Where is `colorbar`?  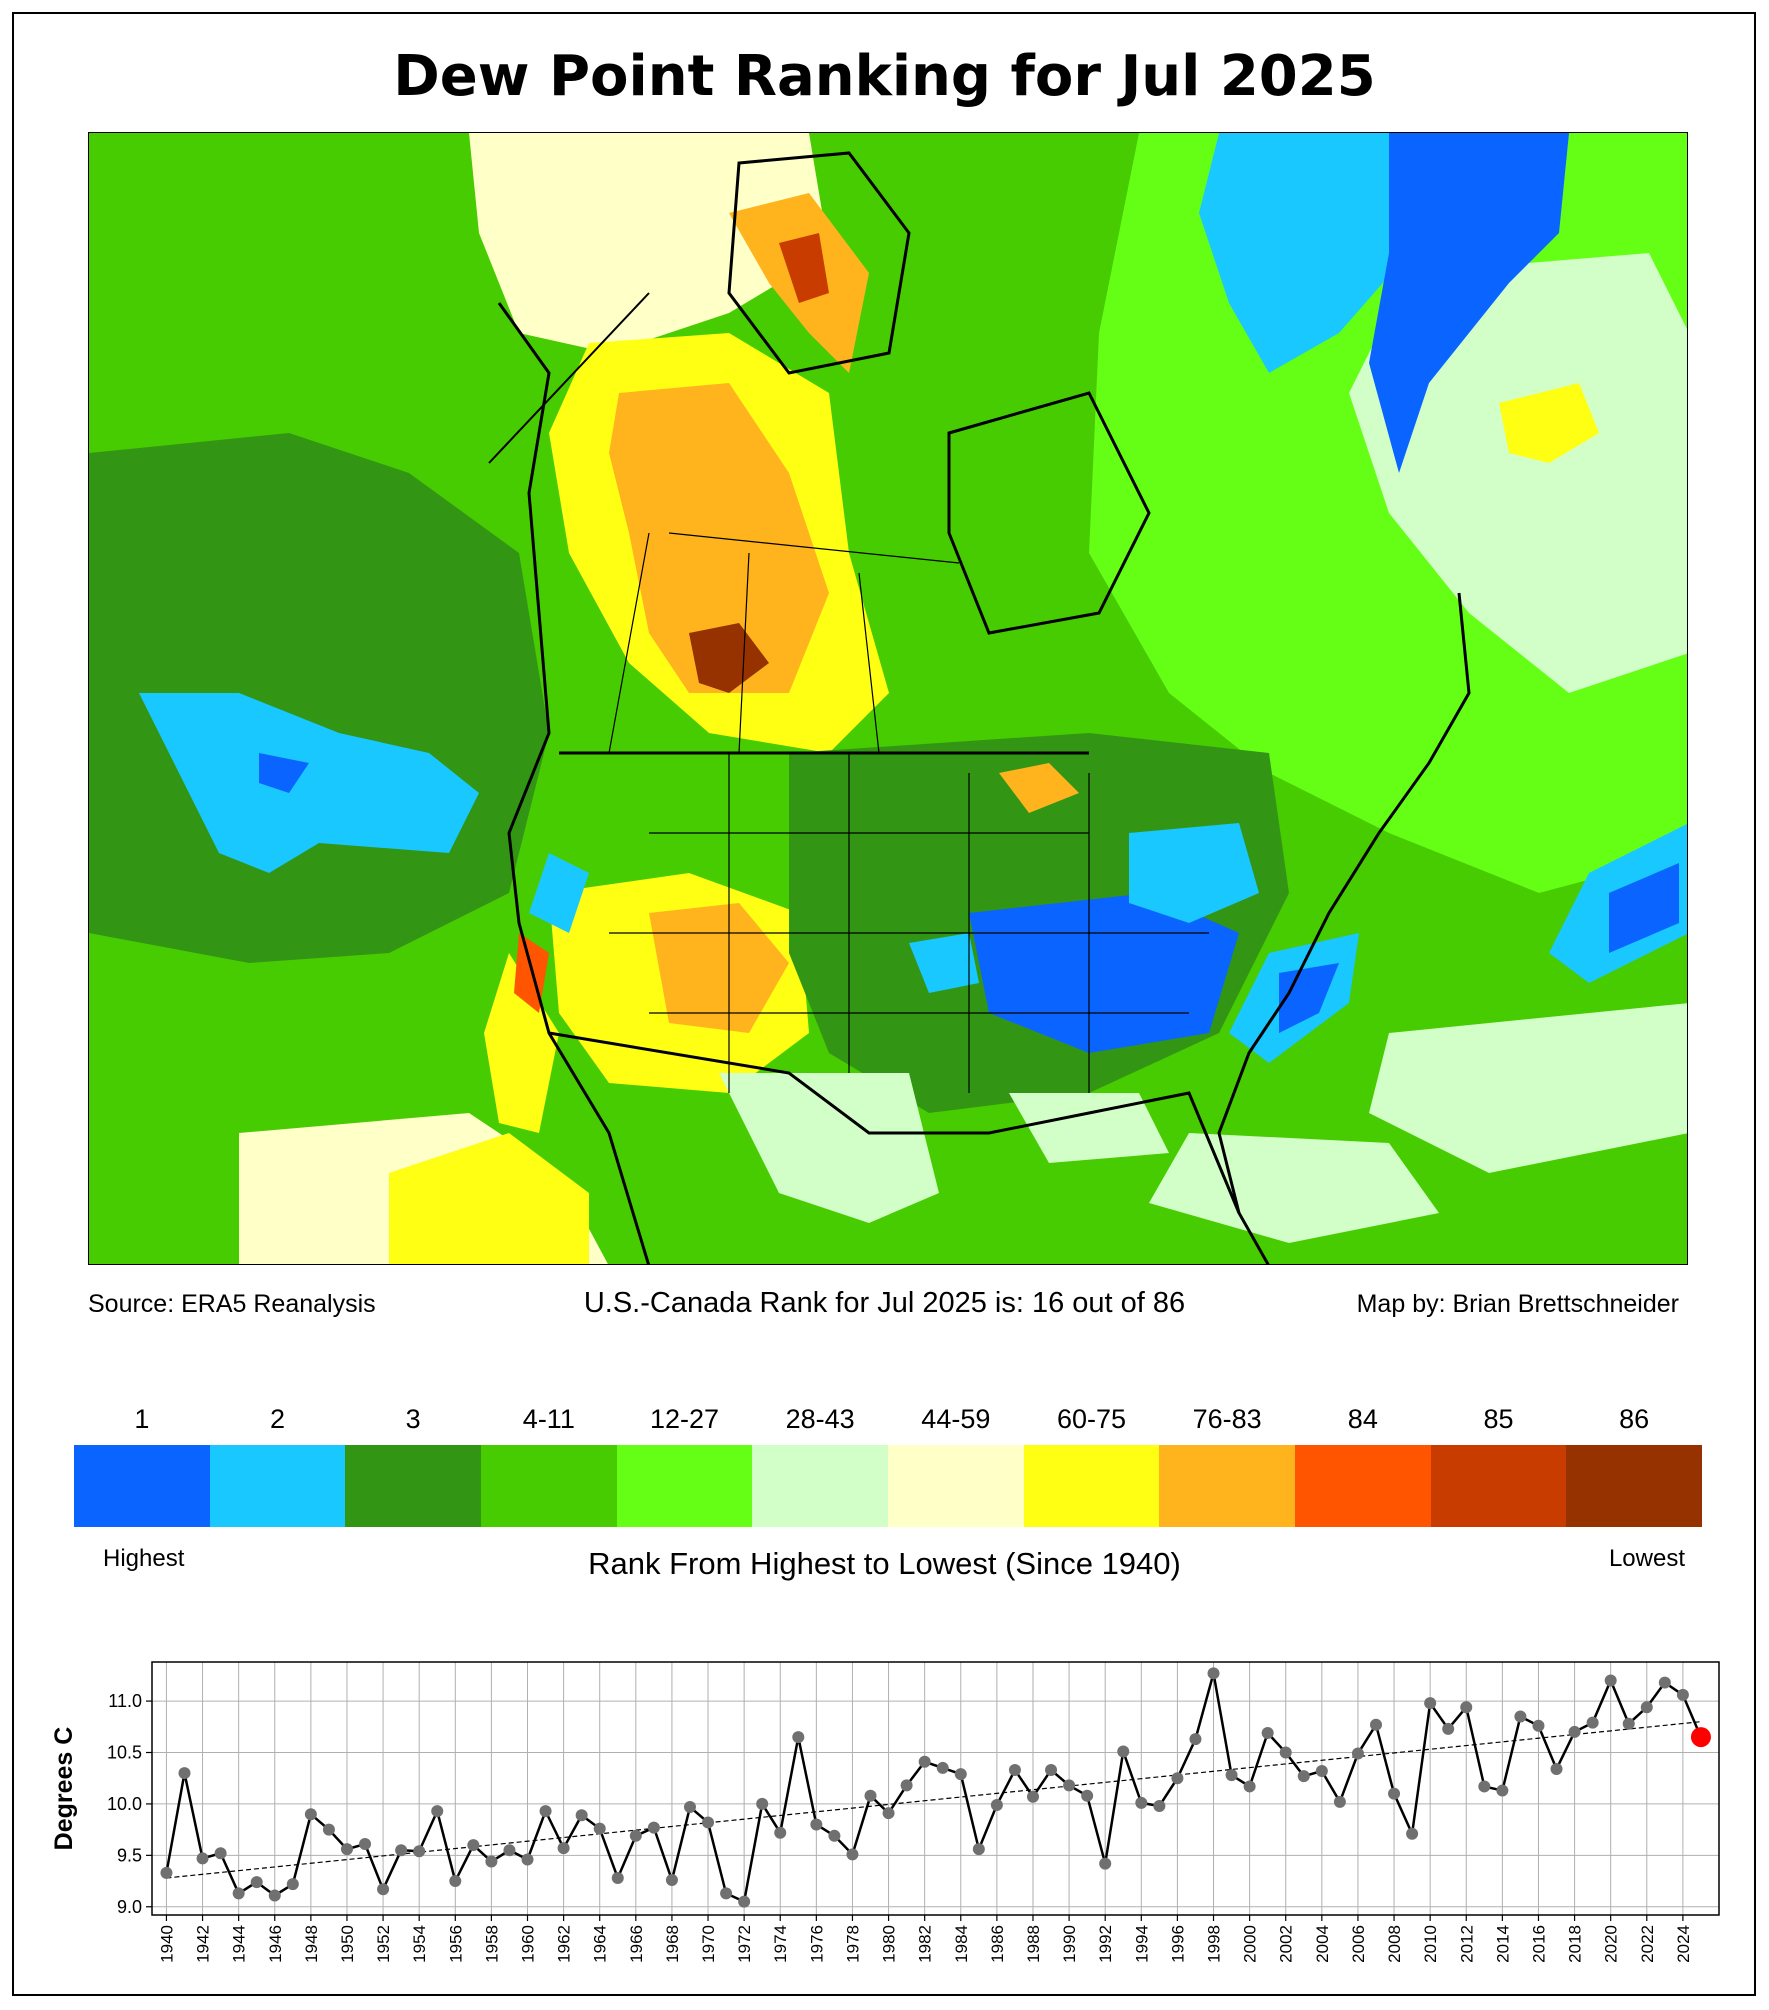
colorbar is located at coordinates (888, 1486).